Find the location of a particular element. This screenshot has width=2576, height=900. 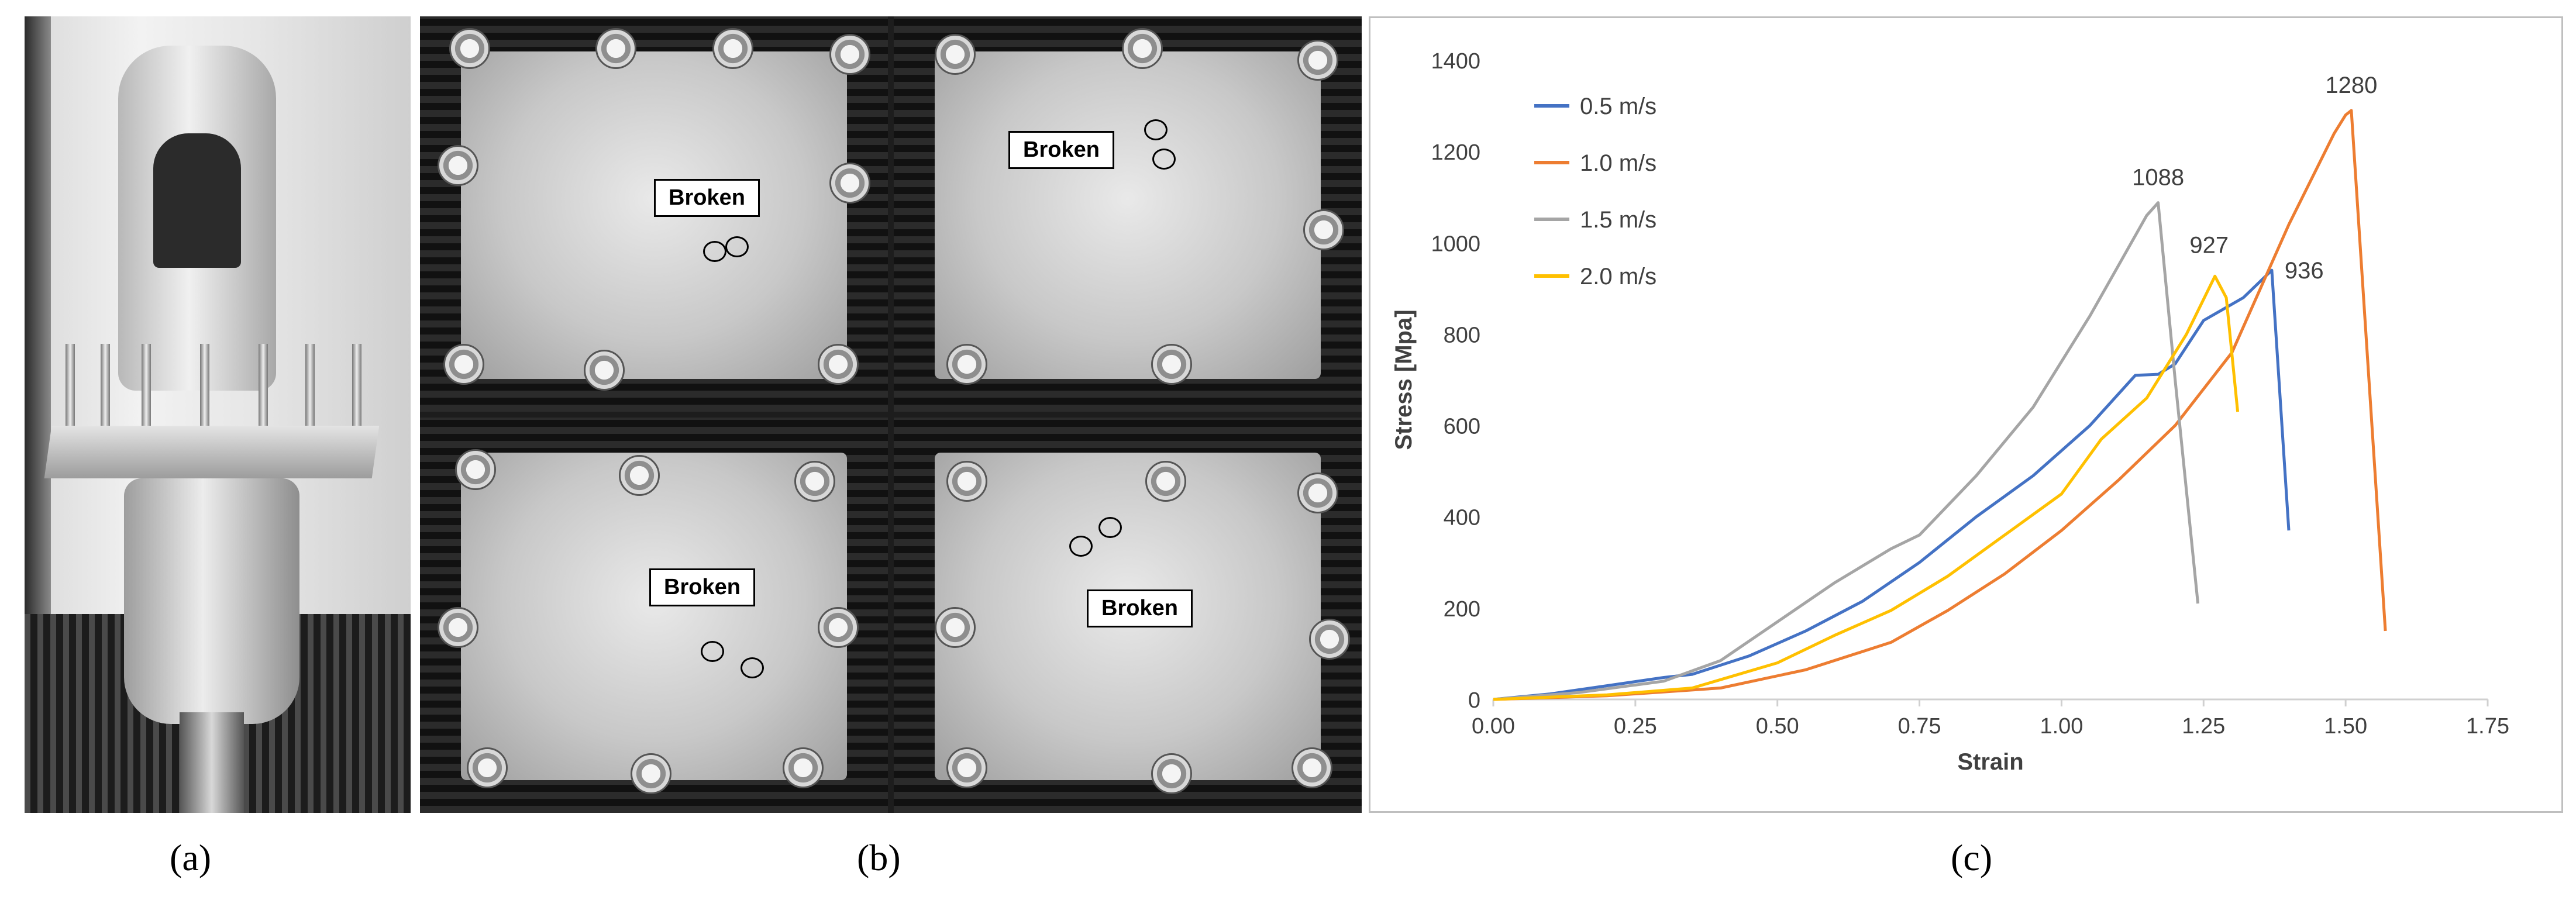

peak-label: 1280 is located at coordinates (2351, 85).